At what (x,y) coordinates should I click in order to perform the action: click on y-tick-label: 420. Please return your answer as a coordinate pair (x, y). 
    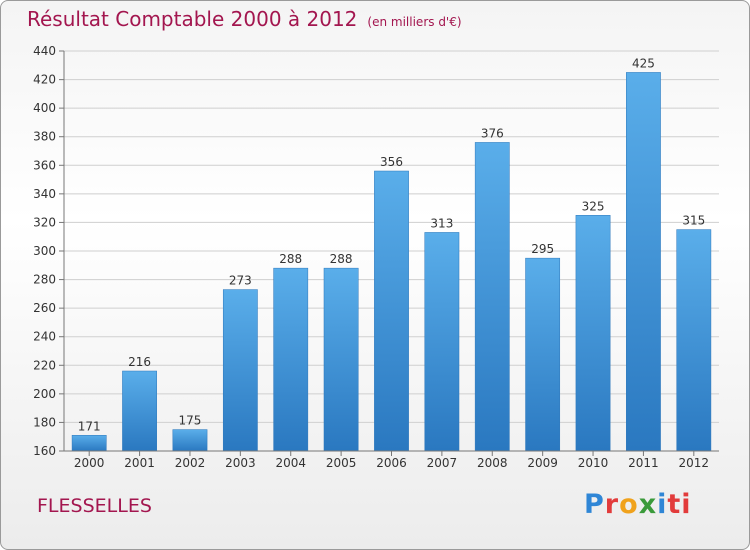
    Looking at the image, I should click on (44, 80).